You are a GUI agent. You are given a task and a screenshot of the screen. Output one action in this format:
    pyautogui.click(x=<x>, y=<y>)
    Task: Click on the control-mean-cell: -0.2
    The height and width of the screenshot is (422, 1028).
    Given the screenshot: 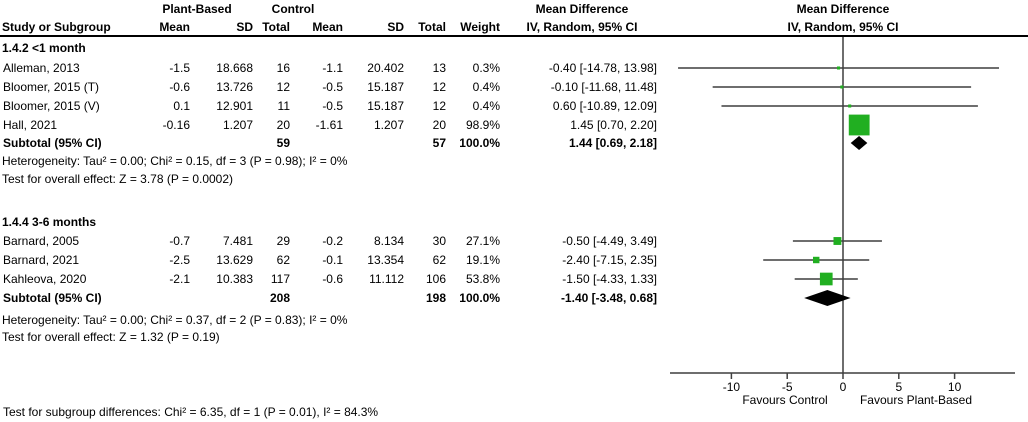 What is the action you would take?
    pyautogui.click(x=332, y=241)
    